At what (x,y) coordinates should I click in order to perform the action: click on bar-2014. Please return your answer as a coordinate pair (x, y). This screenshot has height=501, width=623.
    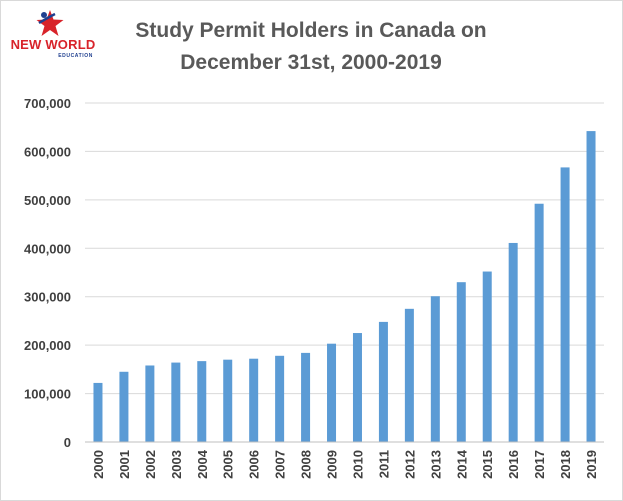
    Looking at the image, I should click on (461, 362).